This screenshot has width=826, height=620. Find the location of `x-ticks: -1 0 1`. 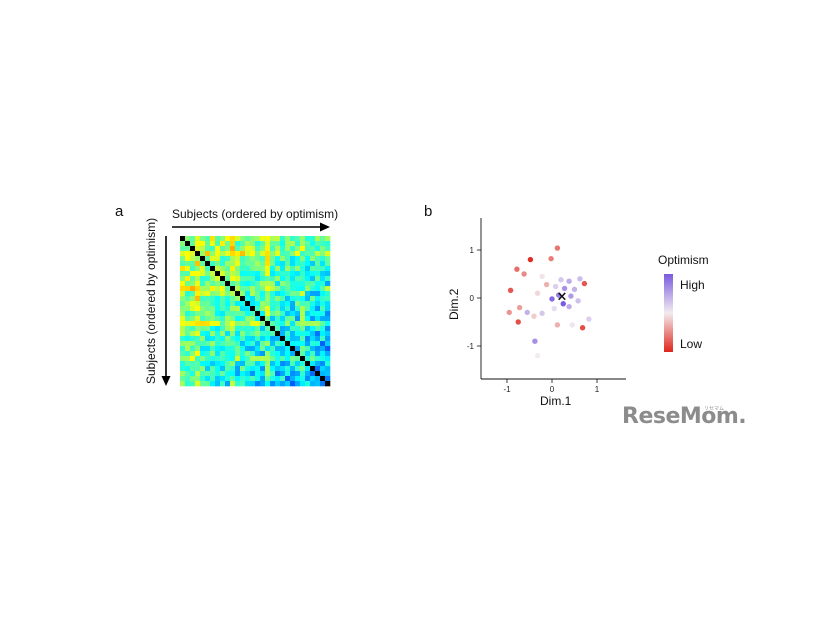

x-ticks: -1 0 1 is located at coordinates (551, 386).